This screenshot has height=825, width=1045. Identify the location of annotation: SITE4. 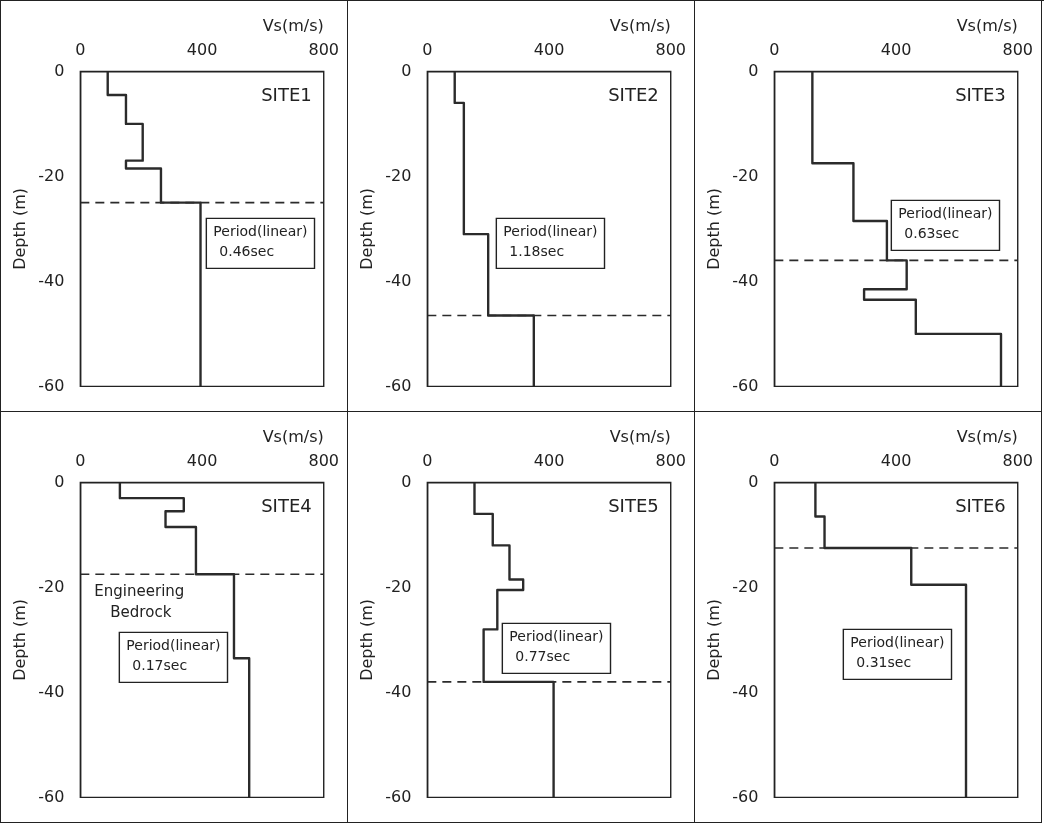
(286, 505).